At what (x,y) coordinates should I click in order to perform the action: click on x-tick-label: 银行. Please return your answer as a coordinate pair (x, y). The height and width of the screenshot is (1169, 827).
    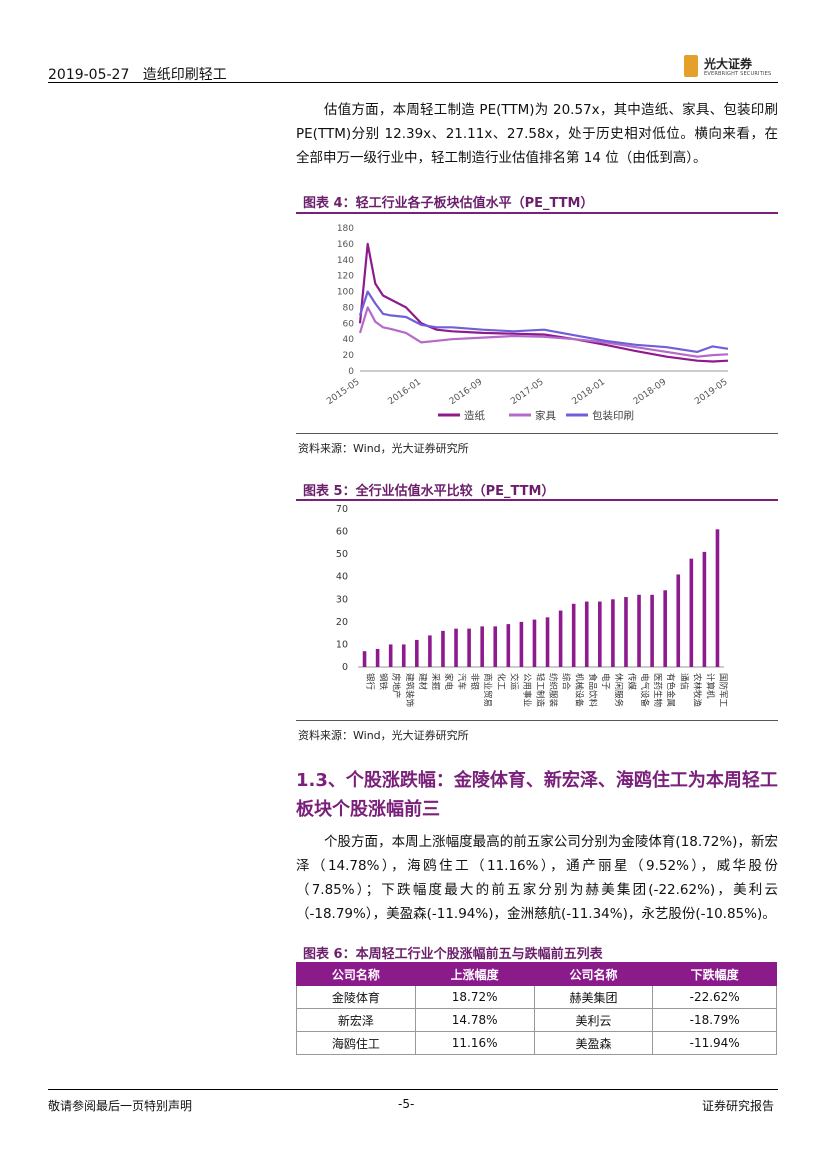
    Looking at the image, I should click on (370, 682).